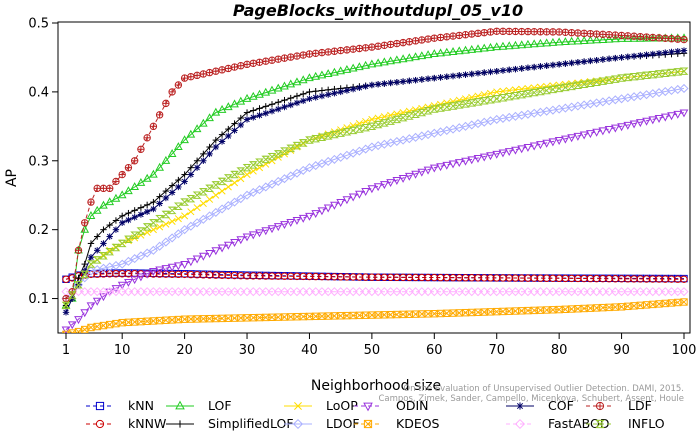 The width and height of the screenshot is (698, 434). What do you see at coordinates (434, 350) in the screenshot?
I see `x-tick-label: 60` at bounding box center [434, 350].